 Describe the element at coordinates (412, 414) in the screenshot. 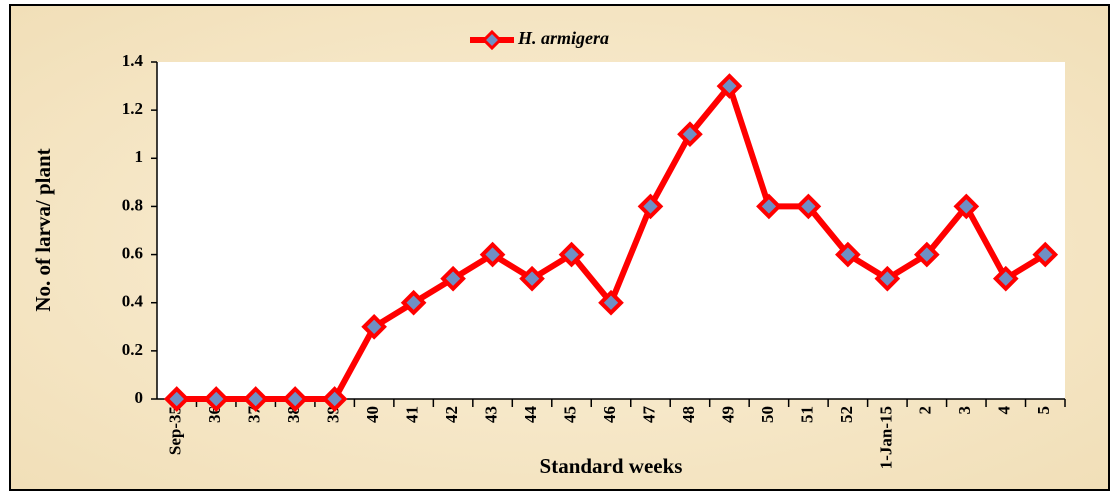

I see `x-tick-label: 41` at that location.